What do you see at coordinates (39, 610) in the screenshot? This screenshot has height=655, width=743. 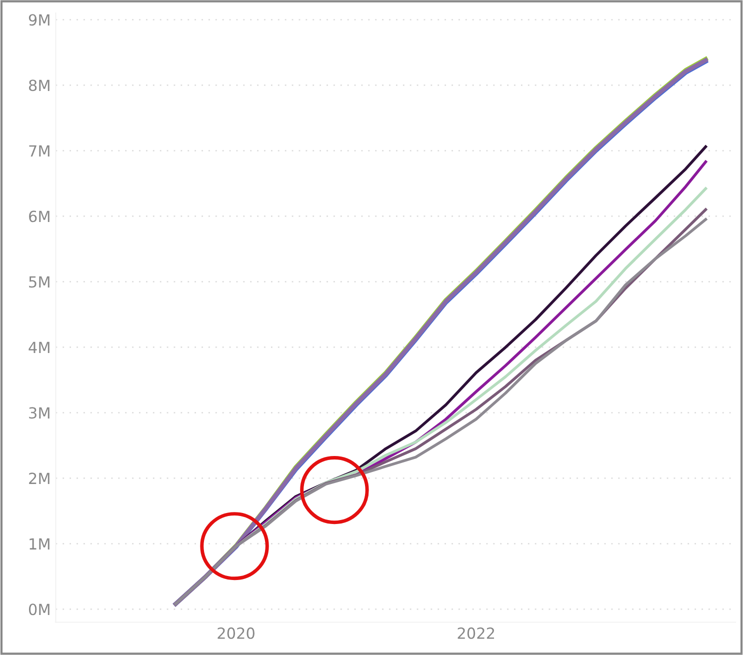 I see `y-tick-label: 0M` at bounding box center [39, 610].